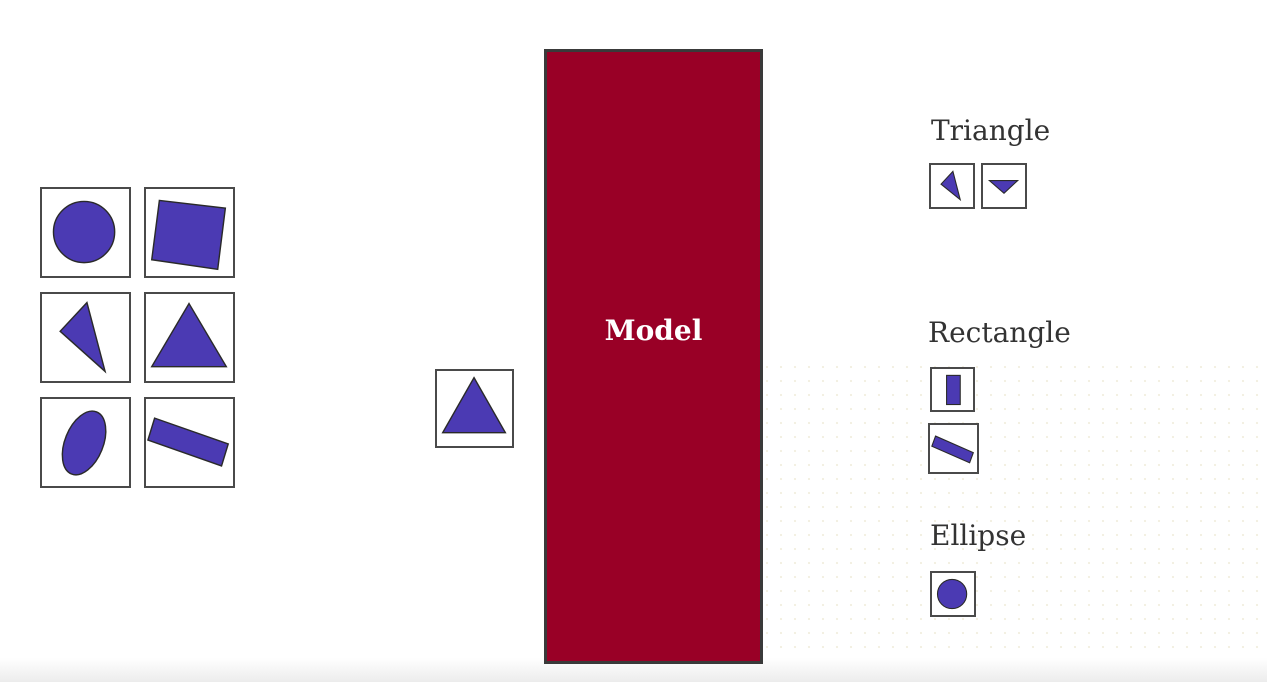 This screenshot has width=1267, height=682. I want to click on example-rectangle-tile, so click(189, 442).